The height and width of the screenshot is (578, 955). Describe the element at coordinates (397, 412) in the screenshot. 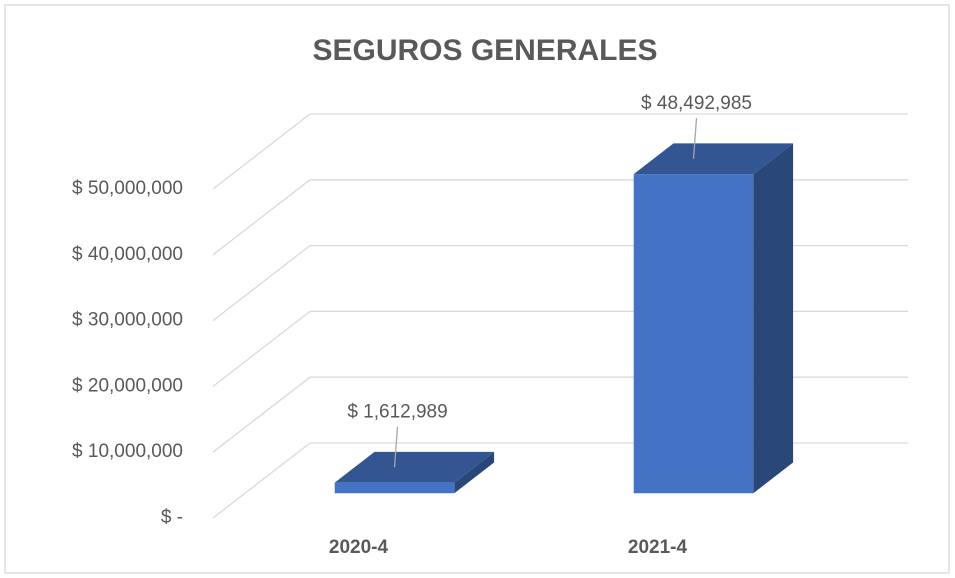

I see `data-label: $ 1,612,989` at that location.